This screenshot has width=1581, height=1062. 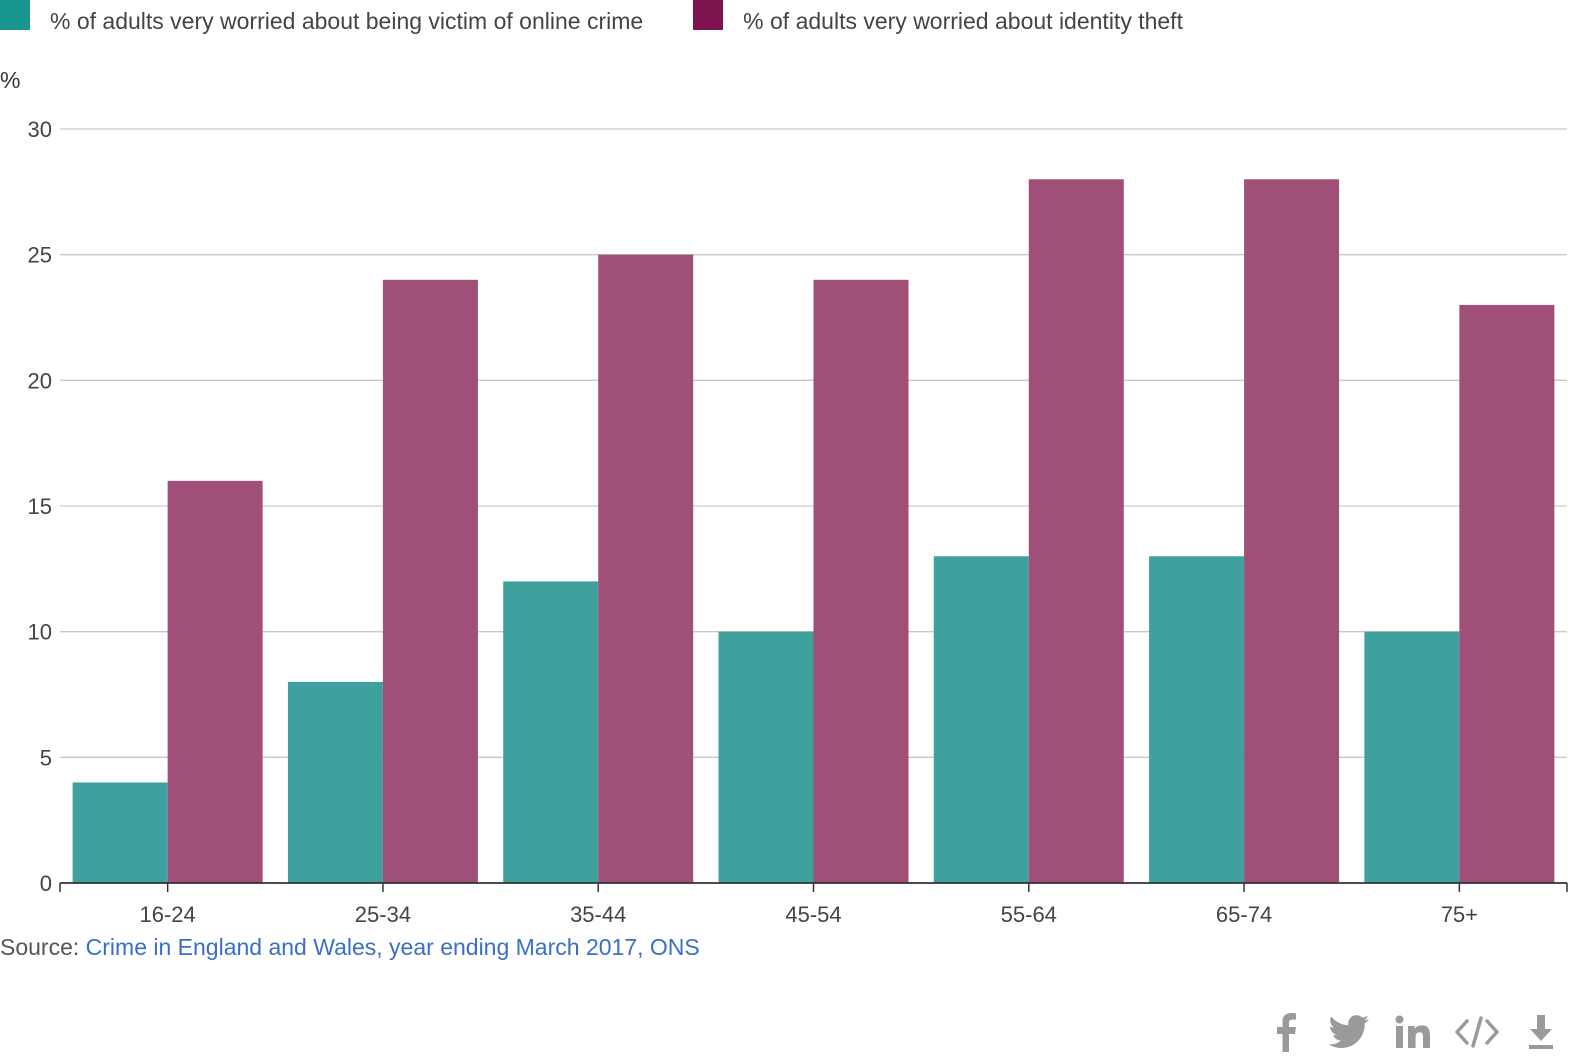 What do you see at coordinates (10, 80) in the screenshot?
I see `y-axis-unit-label: %` at bounding box center [10, 80].